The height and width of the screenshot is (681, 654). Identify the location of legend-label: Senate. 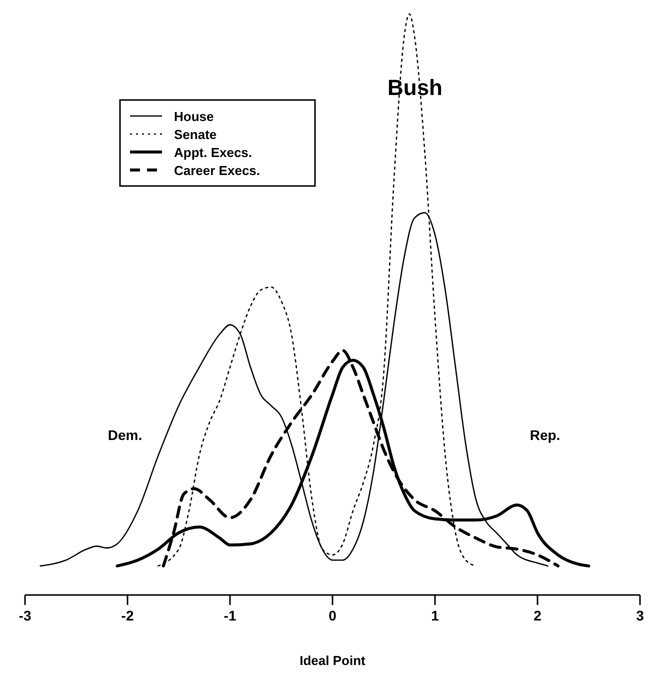
(195, 134).